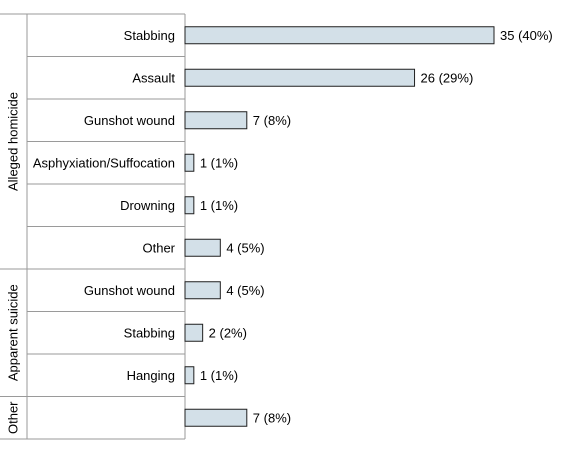  Describe the element at coordinates (13, 263) in the screenshot. I see `chart-group-labels: Alleged homicide Apparent suicide Other` at that location.